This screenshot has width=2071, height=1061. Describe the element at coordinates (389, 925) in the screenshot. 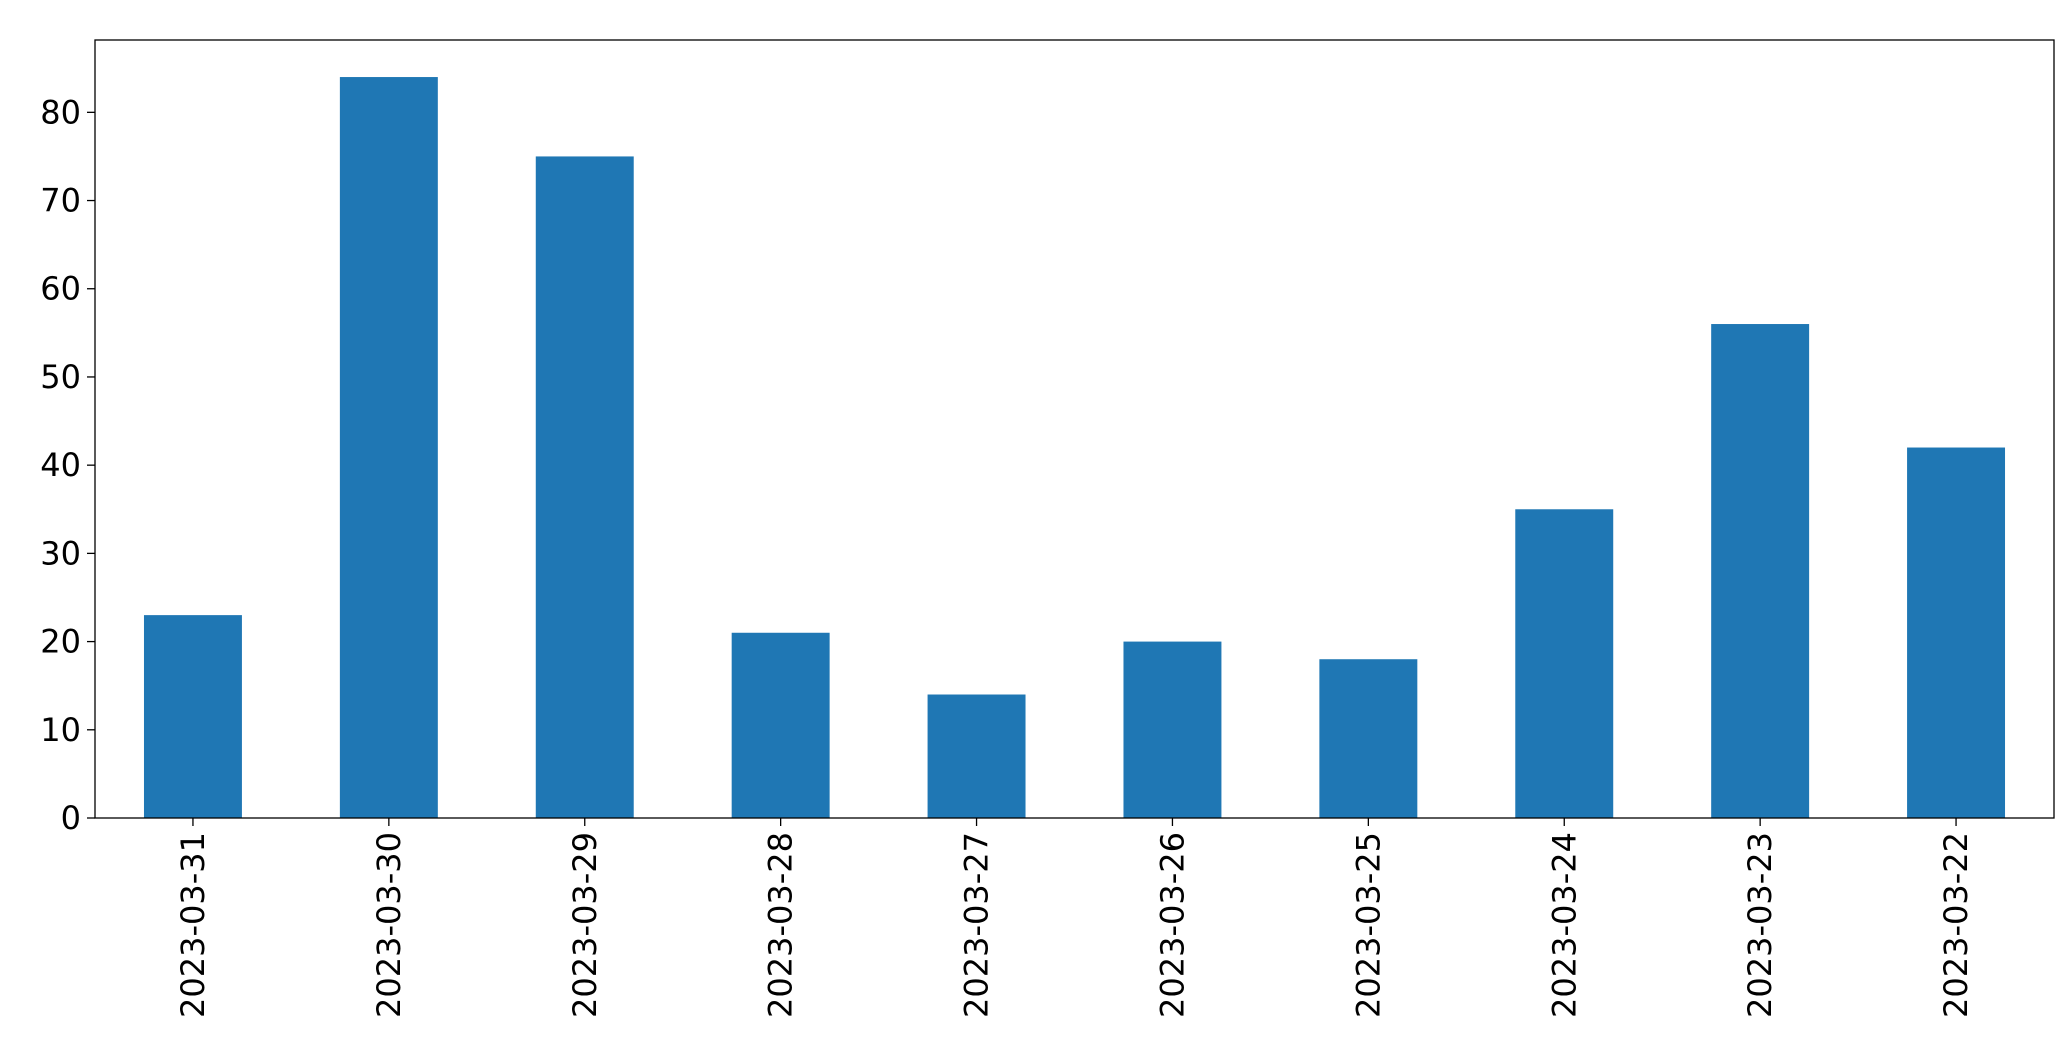

I see `x-tick-label: 2023-03-30` at that location.